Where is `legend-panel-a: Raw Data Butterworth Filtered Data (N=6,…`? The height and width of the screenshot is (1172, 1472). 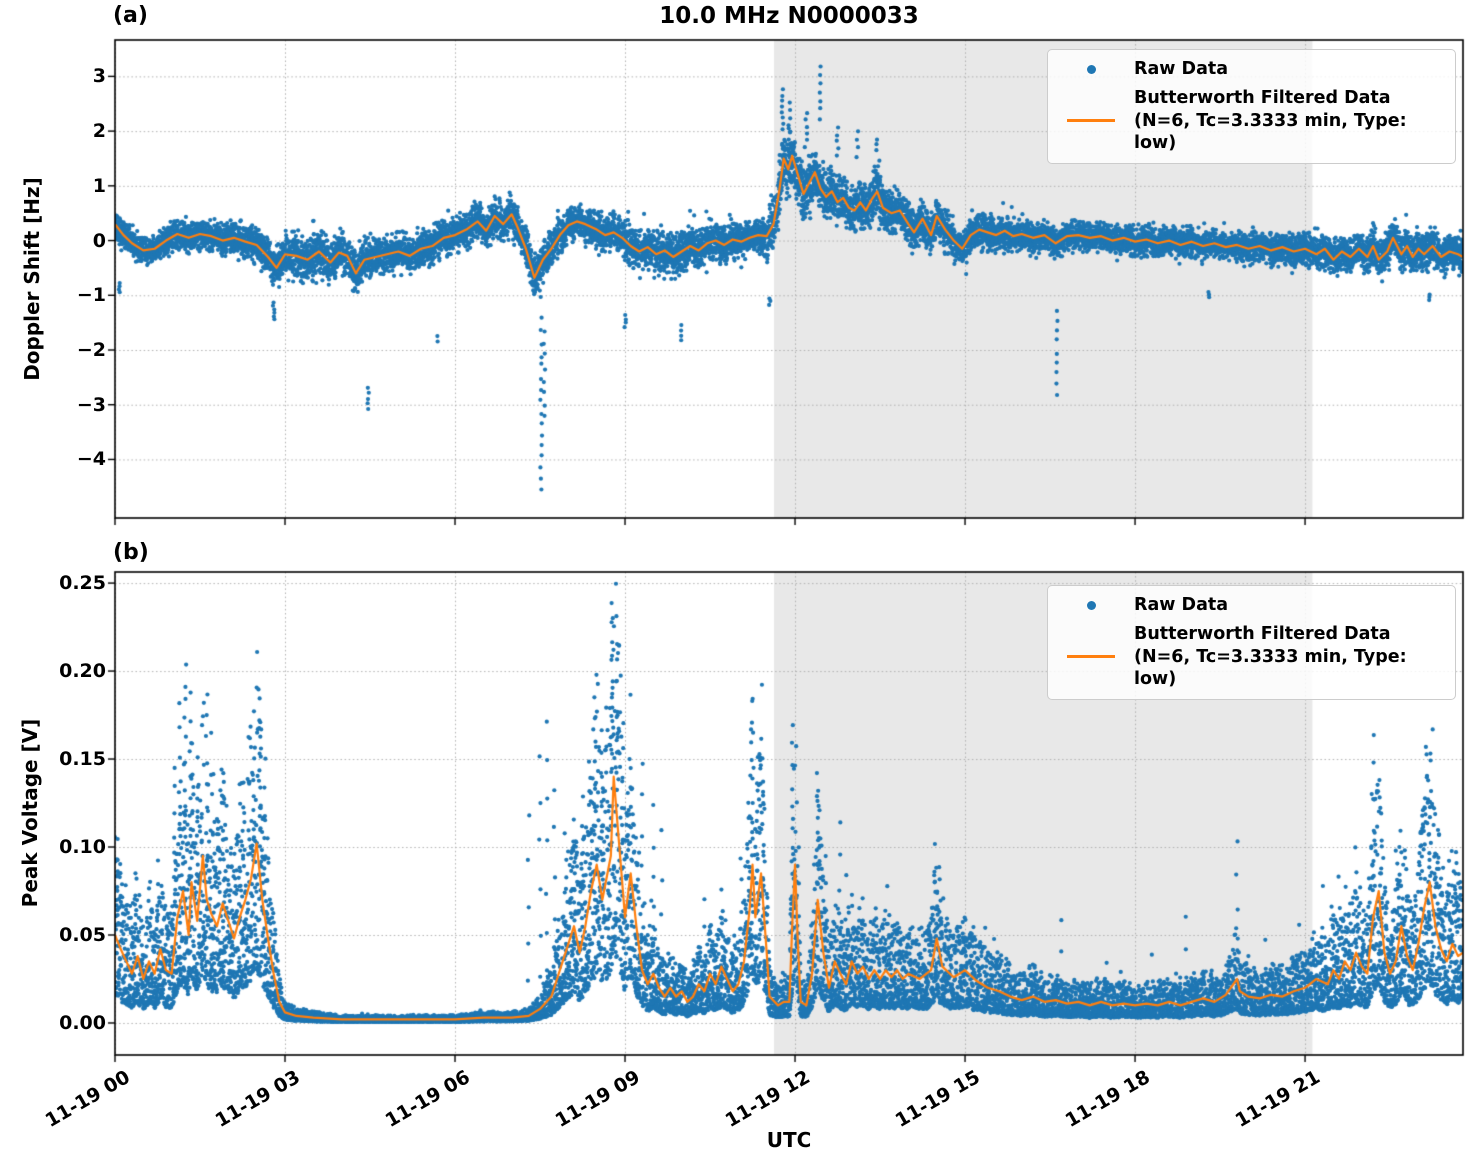
legend-panel-a: Raw Data Butterworth Filtered Data (N=6,… is located at coordinates (1251, 106).